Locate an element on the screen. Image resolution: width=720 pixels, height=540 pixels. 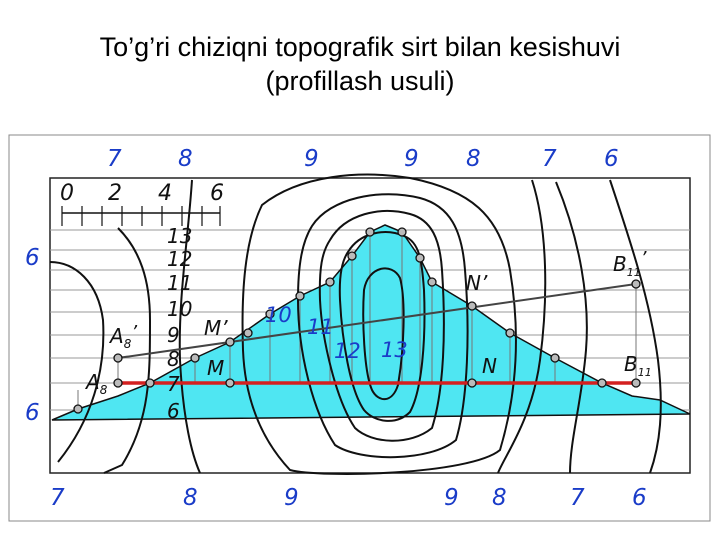
line-a8p-b11p is located at coordinates (377, 321).